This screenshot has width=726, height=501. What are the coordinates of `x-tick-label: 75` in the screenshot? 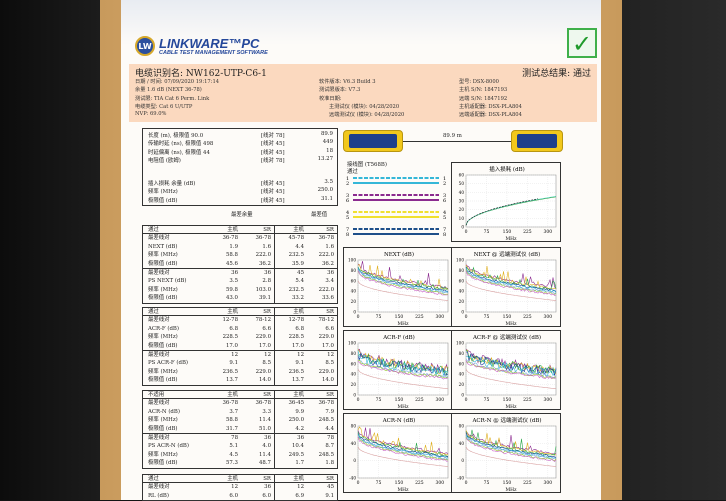 It's located at (379, 317).